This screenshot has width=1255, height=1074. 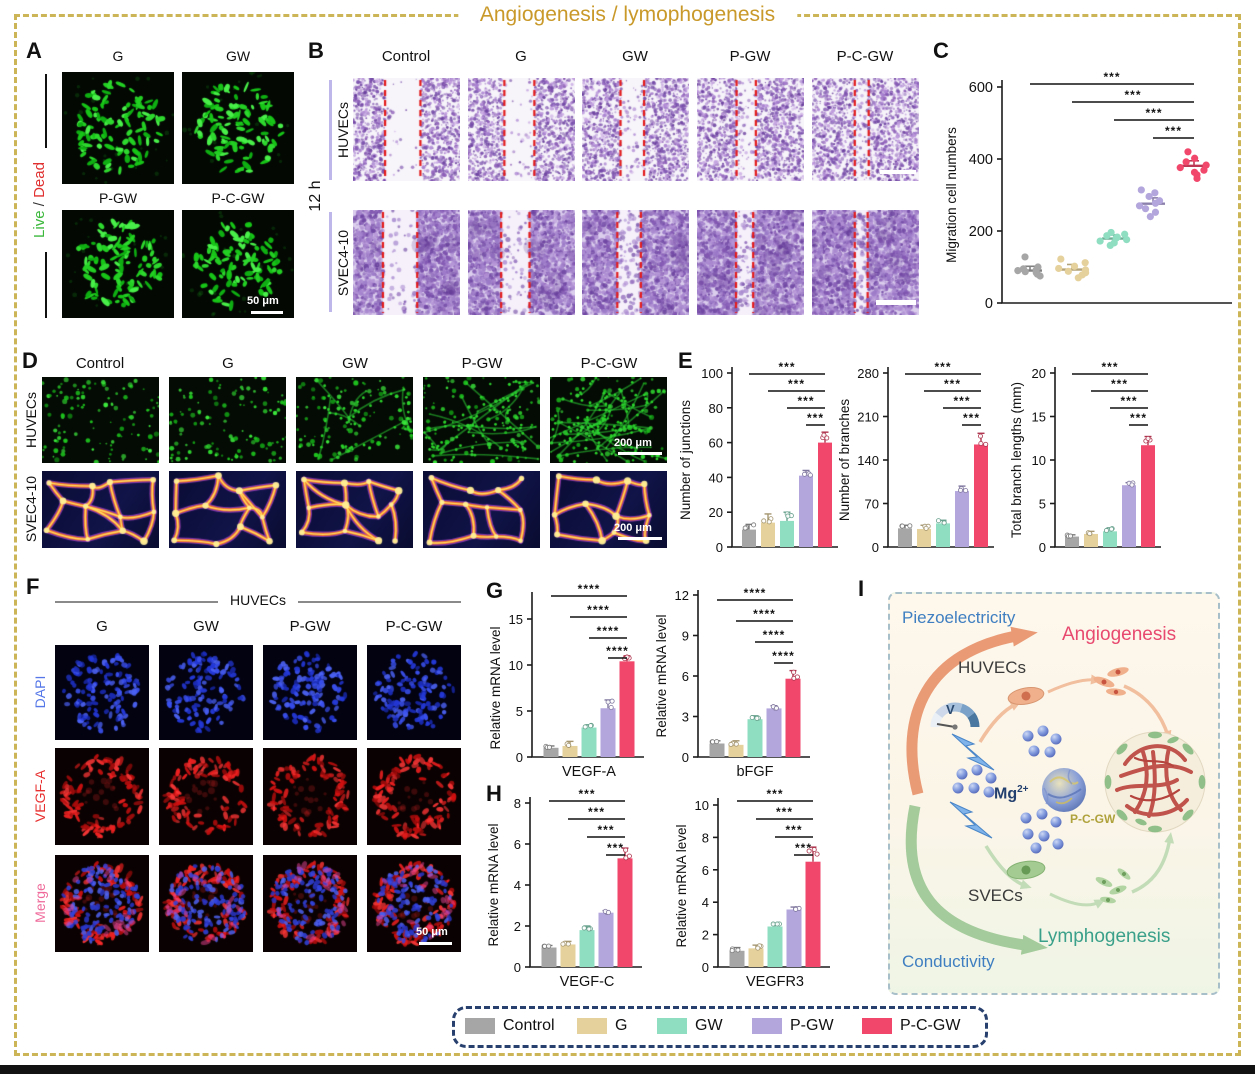 I want to click on panel-e-letter: E, so click(x=685, y=360).